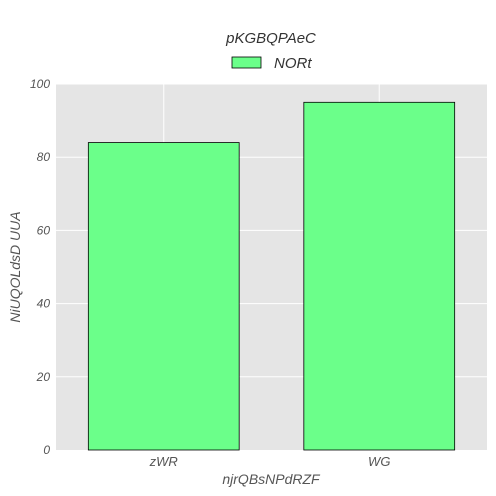  What do you see at coordinates (15, 266) in the screenshot?
I see `y-axis-label: NiUQOLdsD UUA` at bounding box center [15, 266].